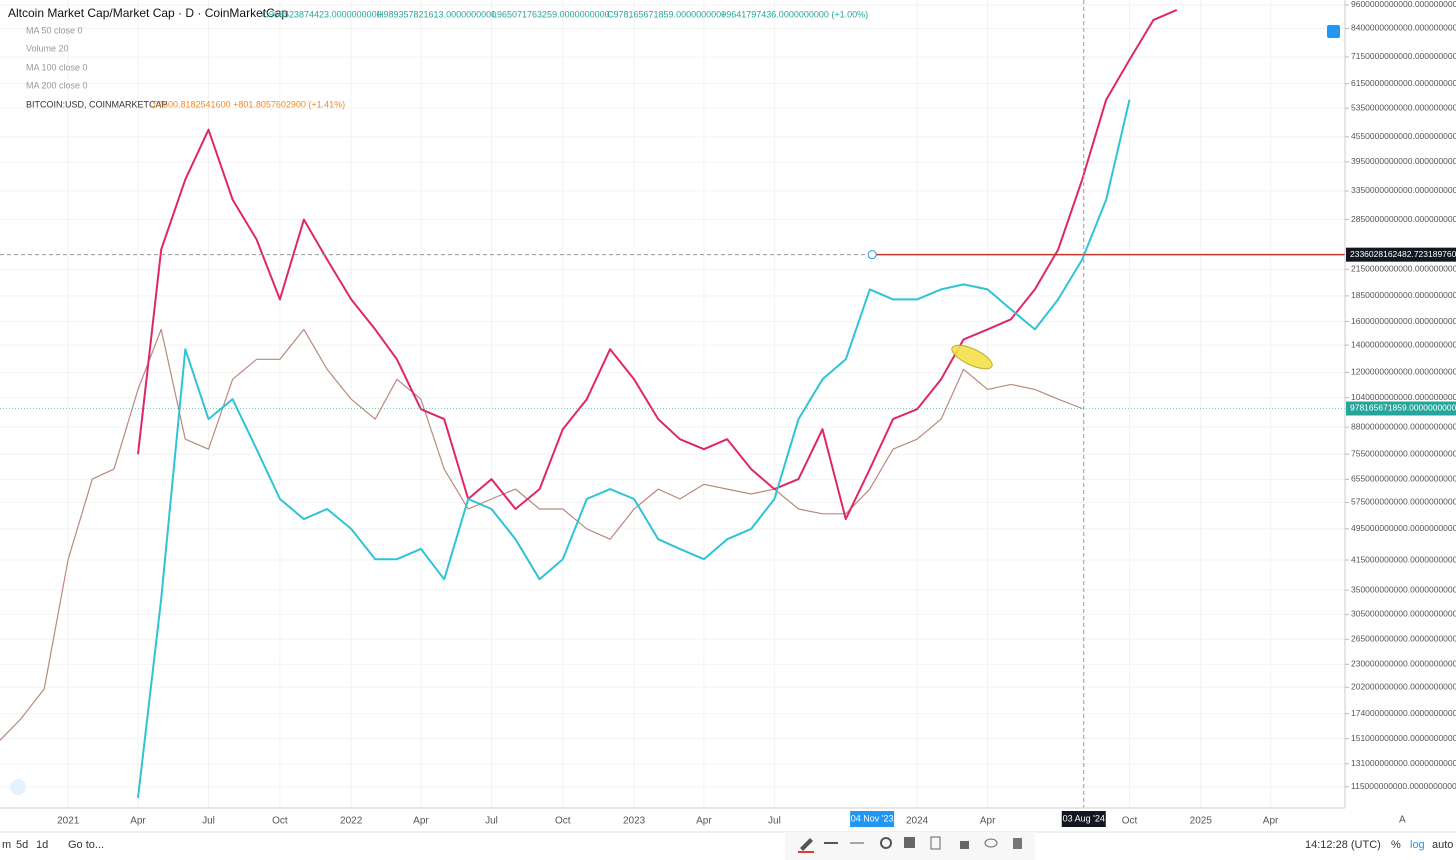 This screenshot has width=1456, height=860. What do you see at coordinates (42, 845) in the screenshot?
I see `range-button: 1d` at bounding box center [42, 845].